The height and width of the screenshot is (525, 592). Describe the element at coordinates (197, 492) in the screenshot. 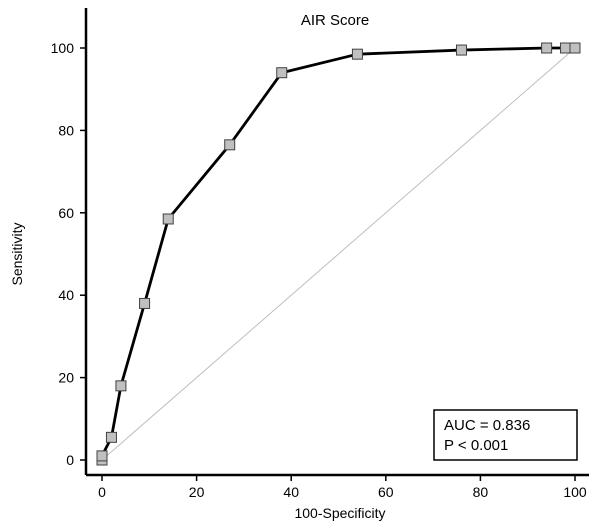

I see `x-tick-label: 20` at that location.